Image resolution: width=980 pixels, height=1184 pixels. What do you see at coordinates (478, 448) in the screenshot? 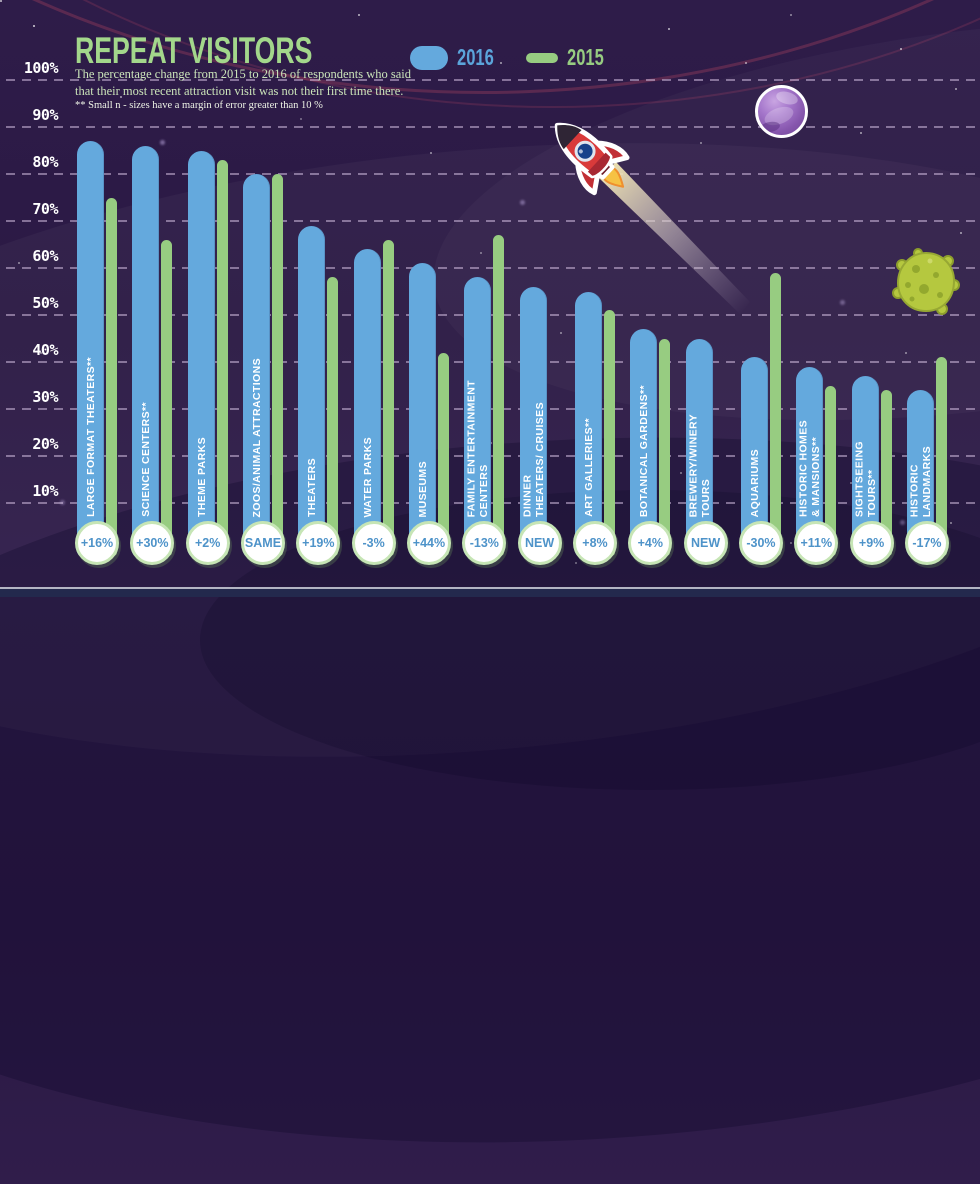
I see `category-label: FAMILY ENTERTAINMENT CENTERS` at bounding box center [478, 448].